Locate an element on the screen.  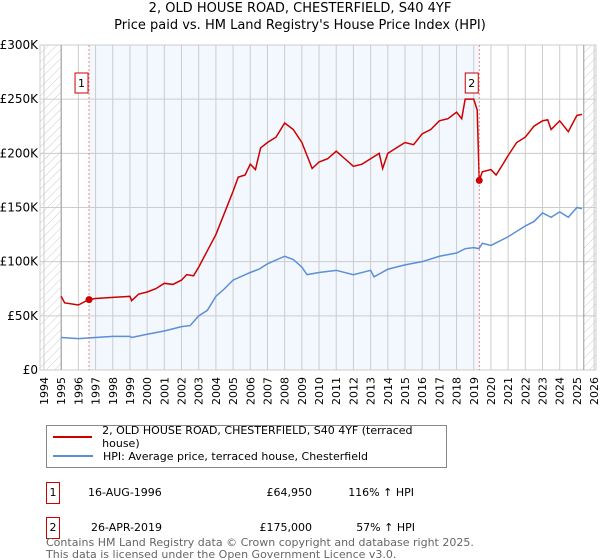
x-tick-label: 2012 is located at coordinates (353, 391).